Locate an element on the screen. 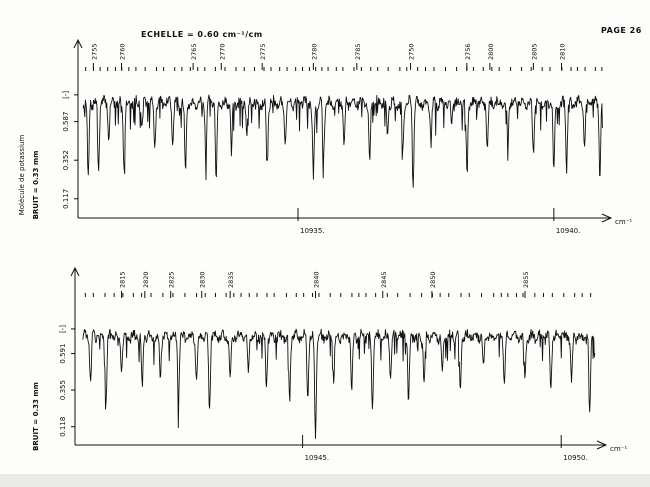 Image resolution: width=650 pixels, height=487 pixels. line-label: 2765 is located at coordinates (194, 51).